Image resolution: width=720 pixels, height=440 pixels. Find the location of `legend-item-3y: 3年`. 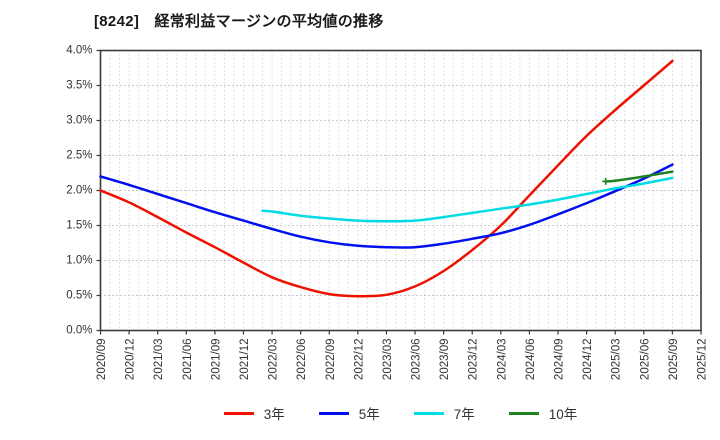

legend-item-3y: 3年 is located at coordinates (254, 413).